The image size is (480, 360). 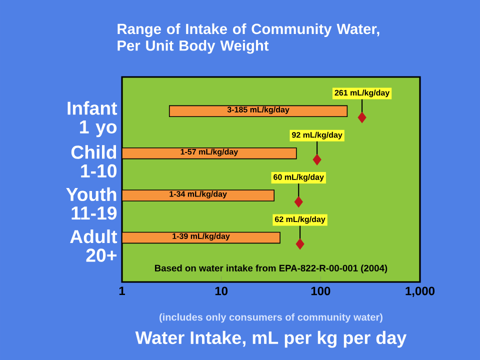 I want to click on data-label: 261 mL/kg/day, so click(x=362, y=94).